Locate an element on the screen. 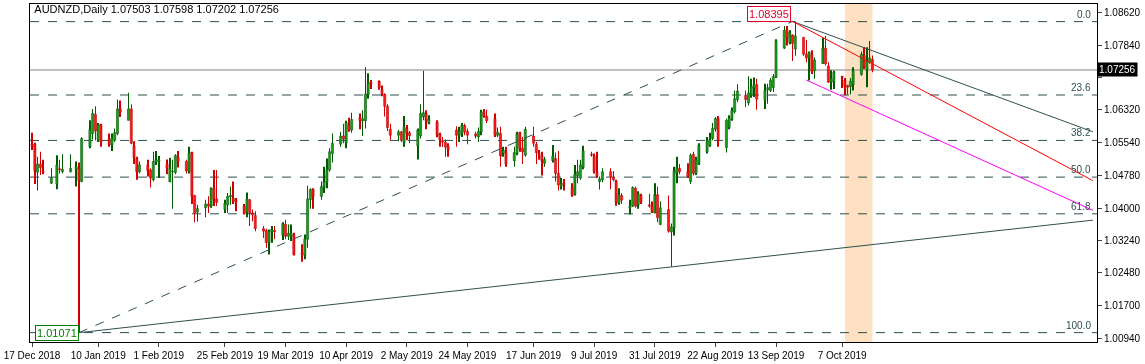 The width and height of the screenshot is (1145, 364). annotation: 50.0 is located at coordinates (1081, 169).